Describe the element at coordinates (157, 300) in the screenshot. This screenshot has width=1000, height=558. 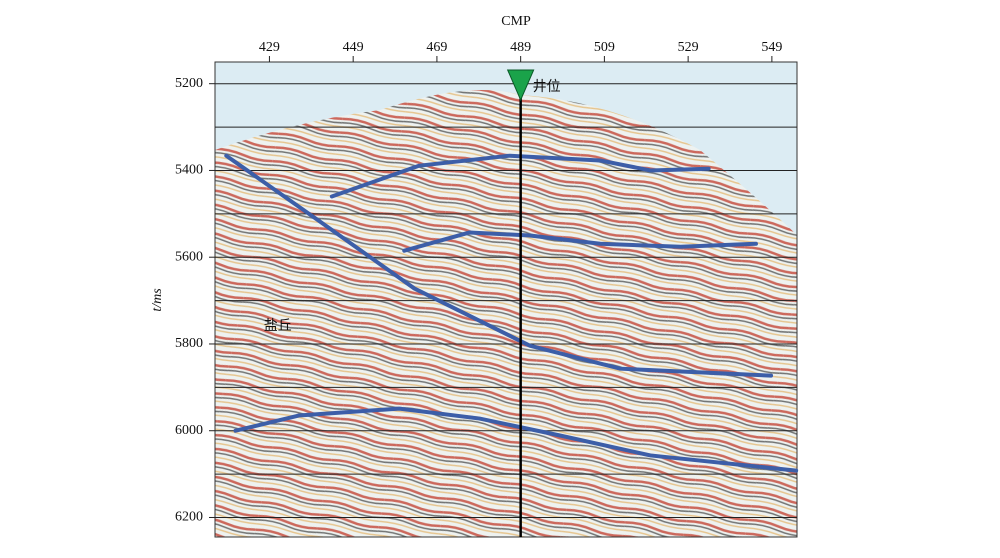
I see `y-axis-title: t/ms` at that location.